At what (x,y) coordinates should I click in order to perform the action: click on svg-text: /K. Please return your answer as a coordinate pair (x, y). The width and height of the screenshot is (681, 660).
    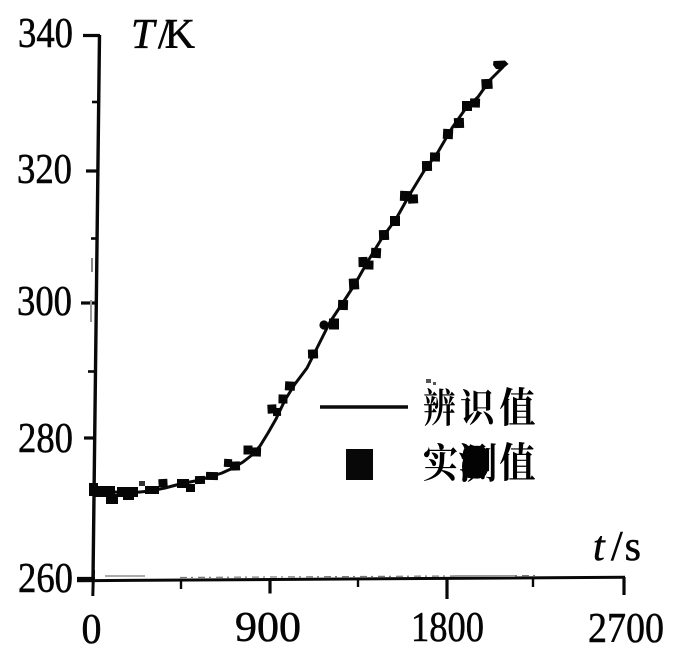
    Looking at the image, I should click on (176, 35).